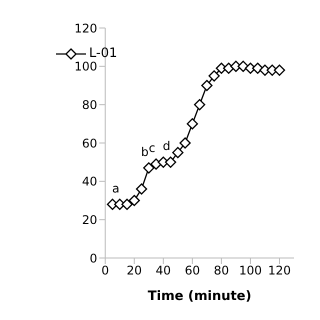  What do you see at coordinates (152, 148) in the screenshot?
I see `annotation: c` at bounding box center [152, 148].